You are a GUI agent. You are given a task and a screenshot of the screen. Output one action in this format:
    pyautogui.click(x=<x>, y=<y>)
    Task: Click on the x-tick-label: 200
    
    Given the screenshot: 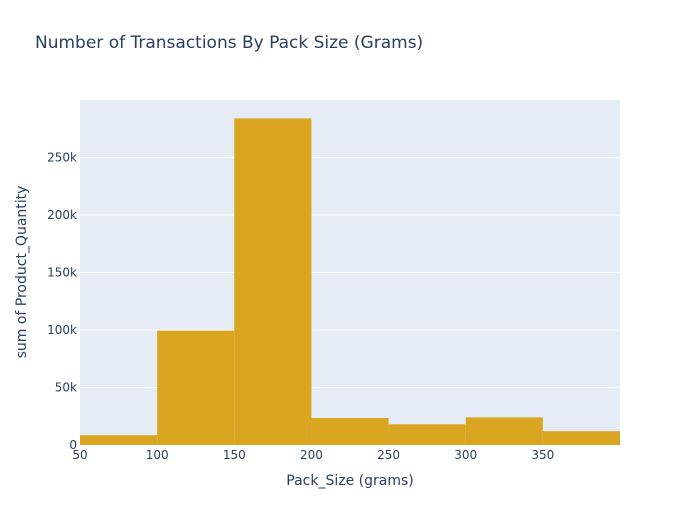 What is the action you would take?
    pyautogui.click(x=311, y=455)
    